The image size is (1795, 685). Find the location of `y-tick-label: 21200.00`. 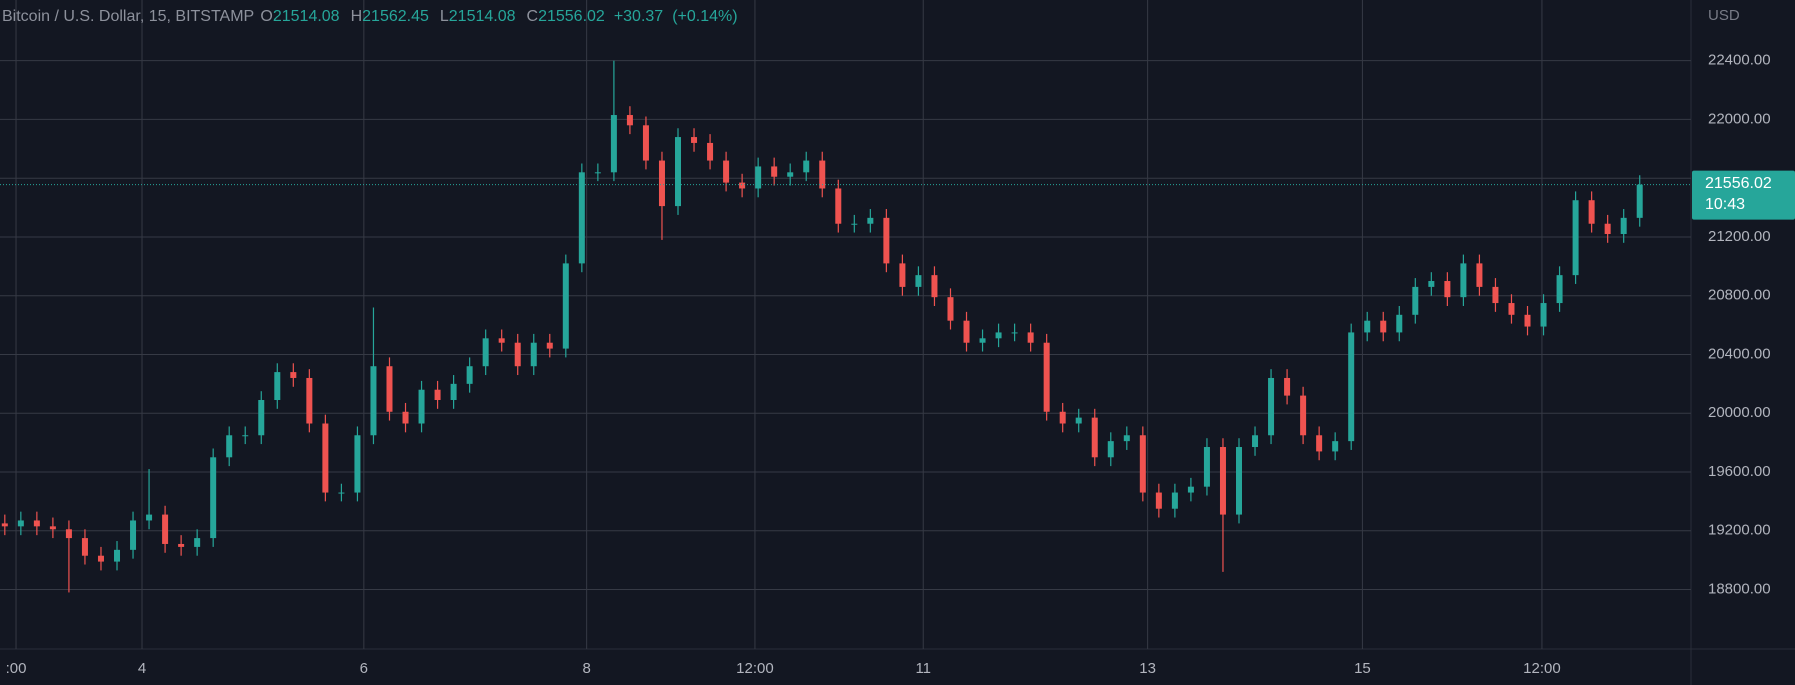

y-tick-label: 21200.00 is located at coordinates (1739, 236).